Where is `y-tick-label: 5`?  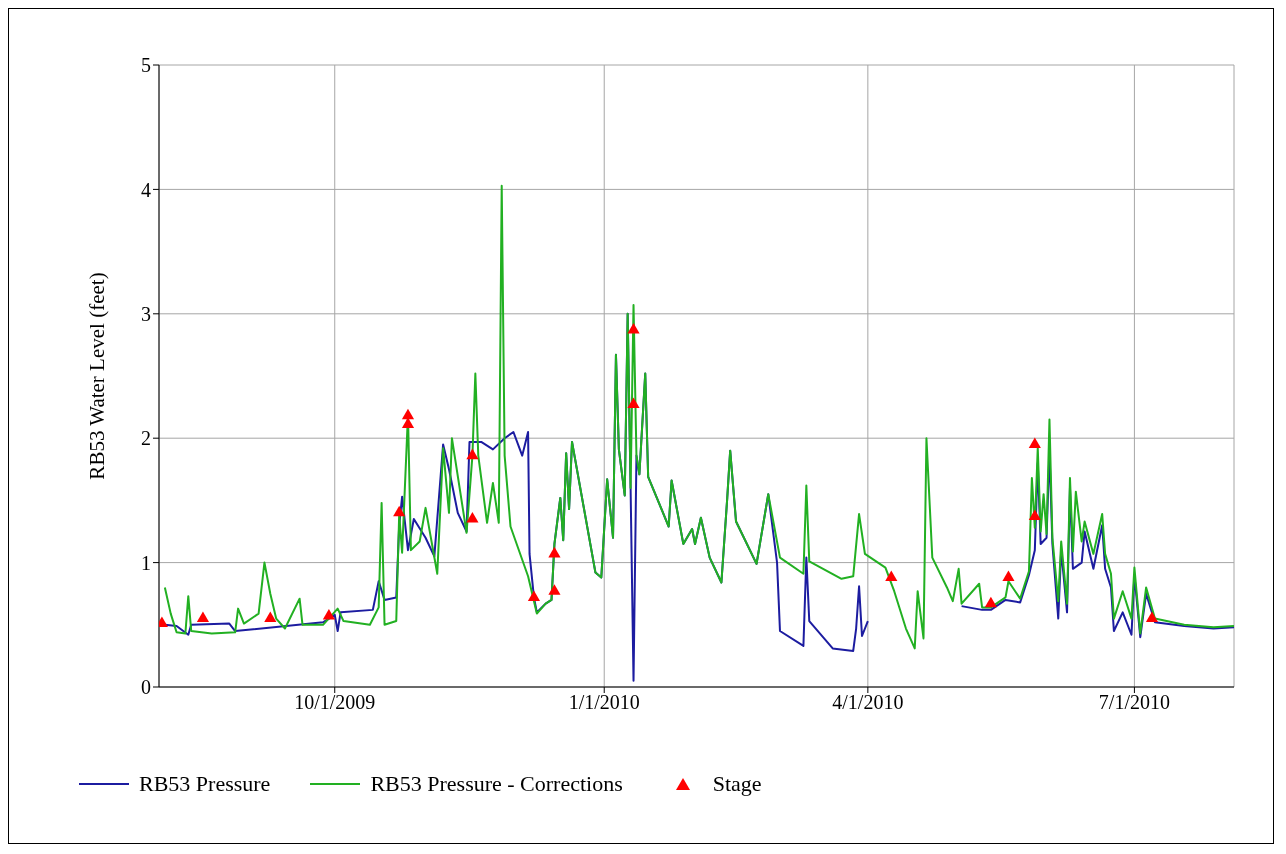 y-tick-label: 5 is located at coordinates (146, 65).